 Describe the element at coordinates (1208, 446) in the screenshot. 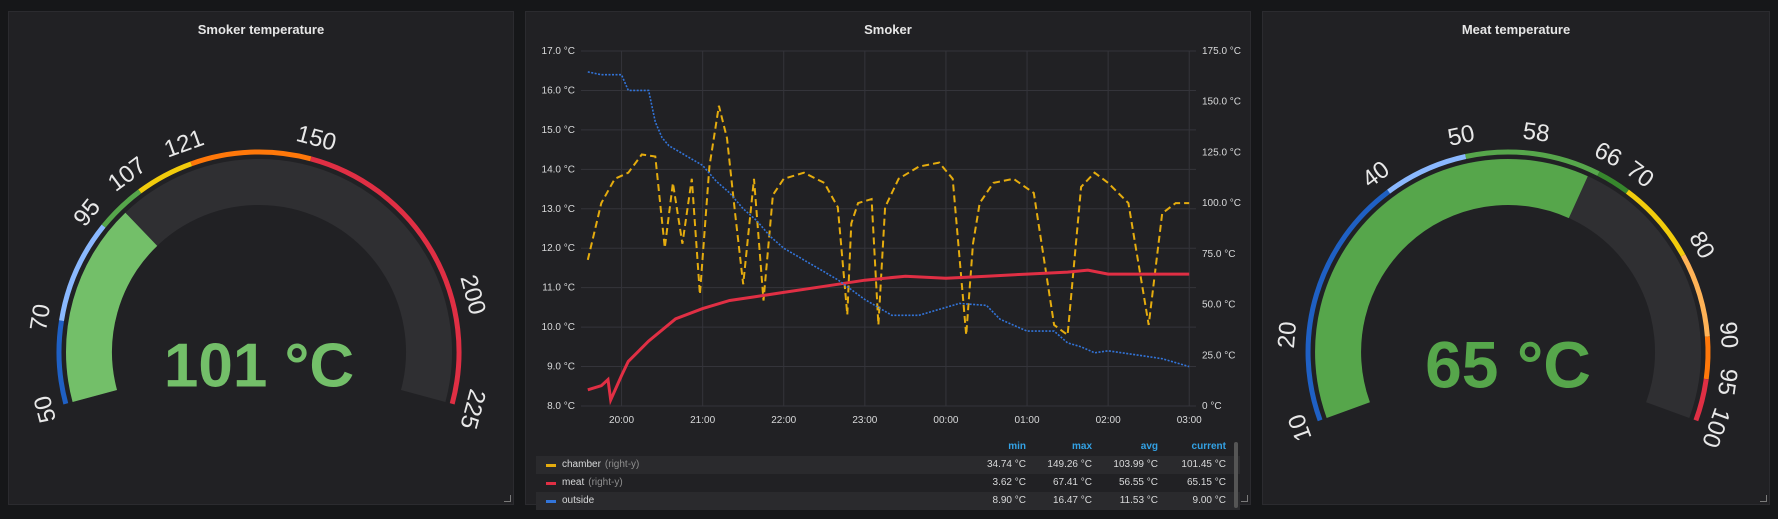

I see `legend-current-header: current` at that location.